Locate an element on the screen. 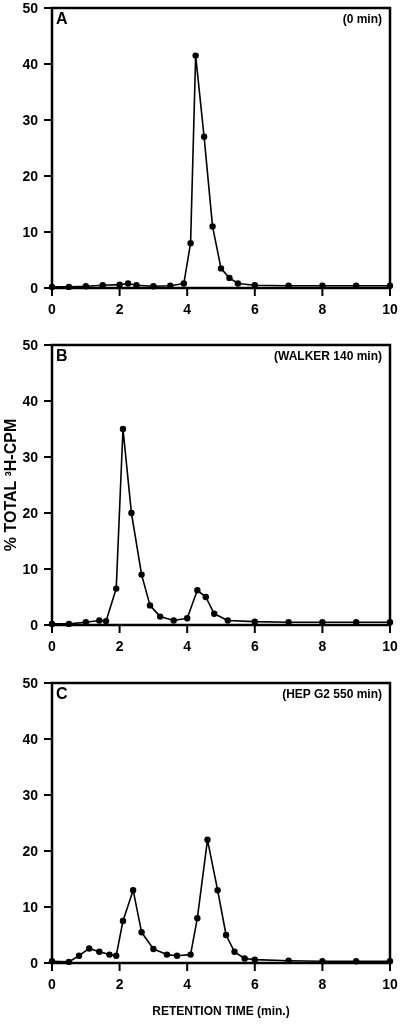  x-axis-title: RETENTION TIME (min.) is located at coordinates (221, 1011).